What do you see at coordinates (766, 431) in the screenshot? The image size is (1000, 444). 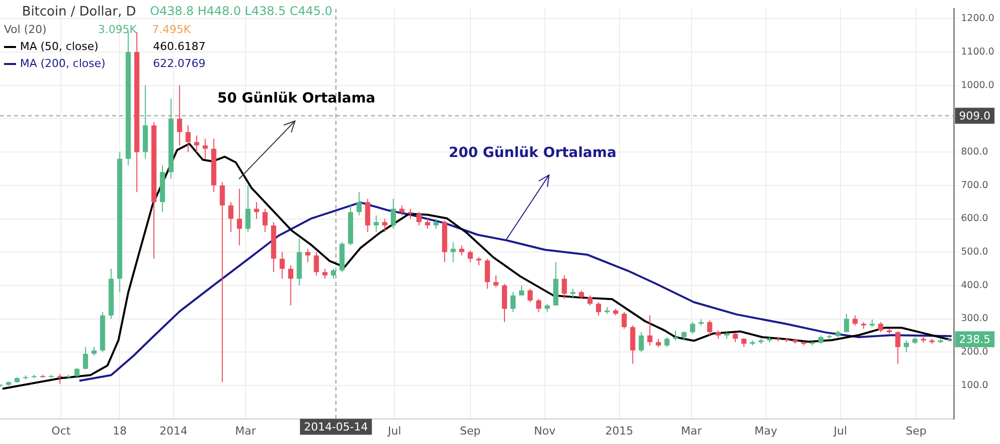 I see `x-tick-label: May` at bounding box center [766, 431].